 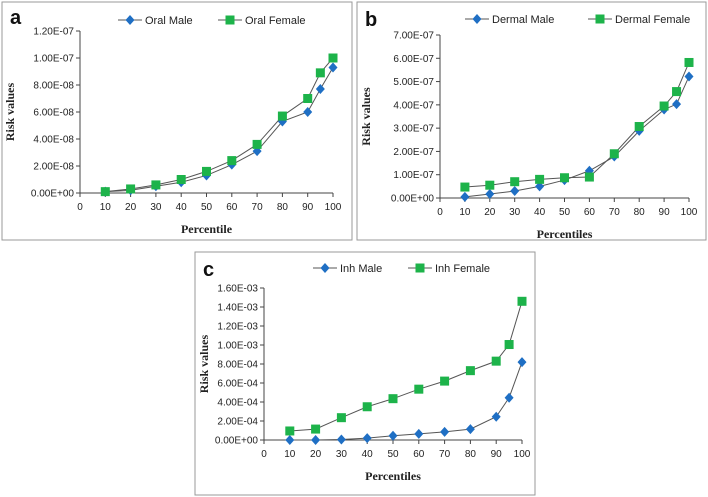 What do you see at coordinates (413, 152) in the screenshot?
I see `y-tick-label: 2.00E-07` at bounding box center [413, 152].